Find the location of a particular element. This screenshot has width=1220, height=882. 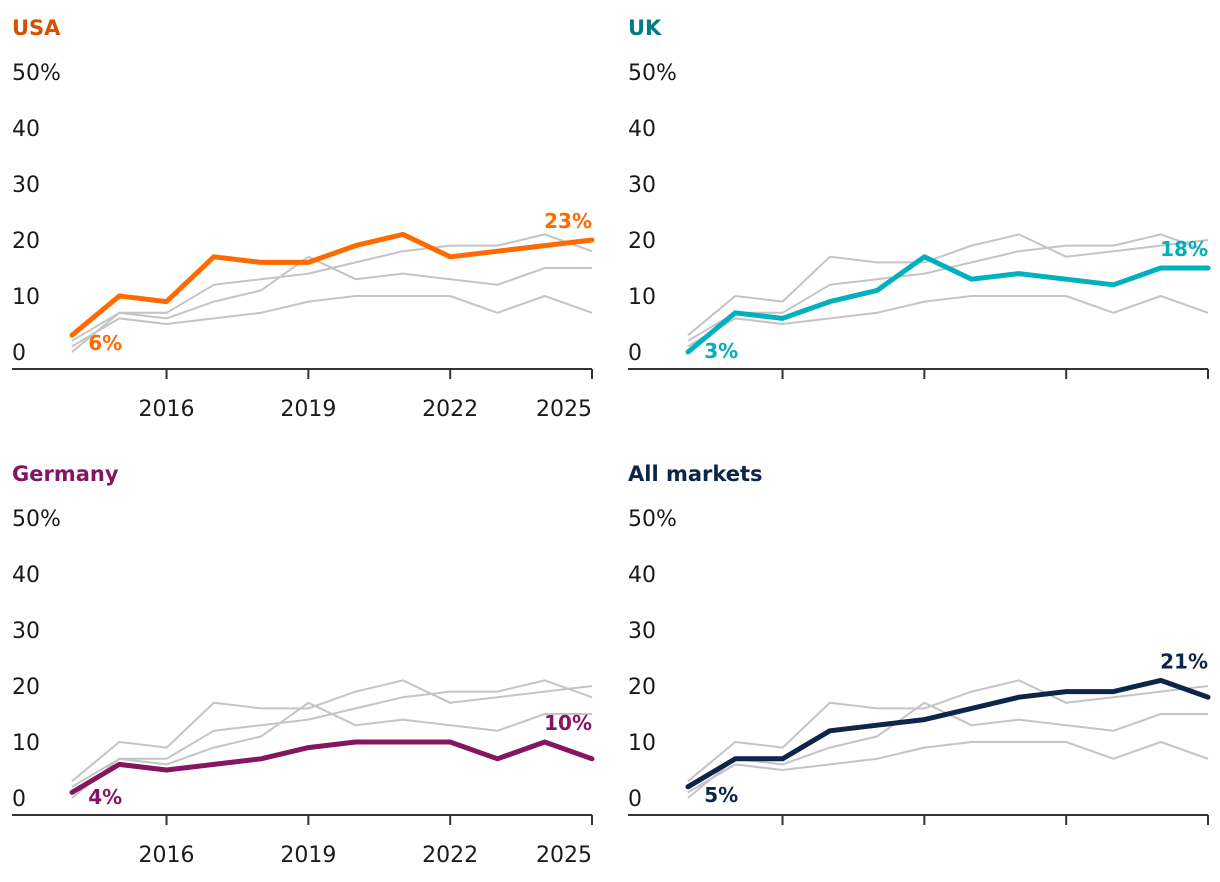

series-line-all-markets is located at coordinates (948, 733).